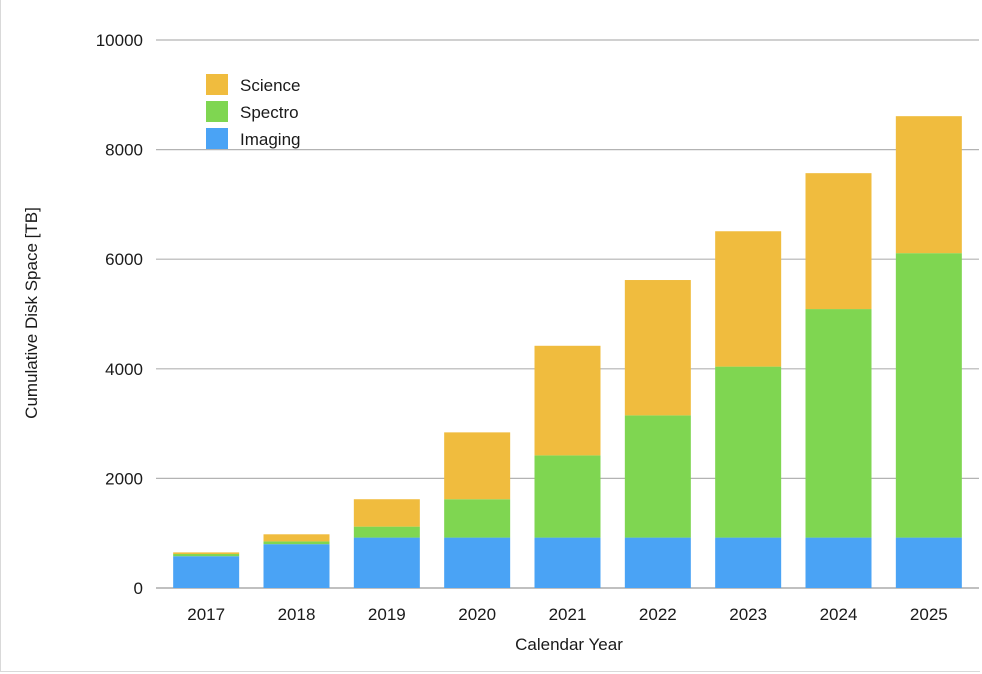 The width and height of the screenshot is (982, 674). What do you see at coordinates (928, 562) in the screenshot?
I see `bar-imaging-2025` at bounding box center [928, 562].